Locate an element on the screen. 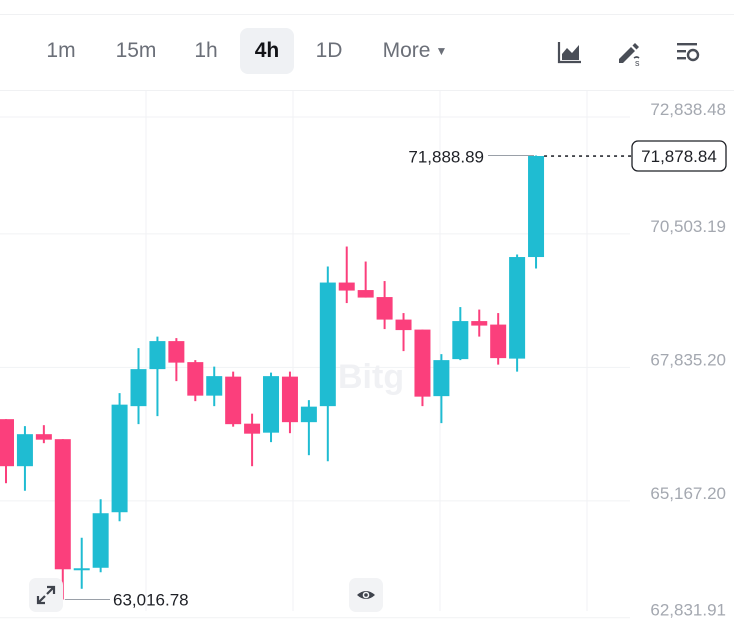 The width and height of the screenshot is (734, 621). visibility-toggle-button is located at coordinates (366, 595).